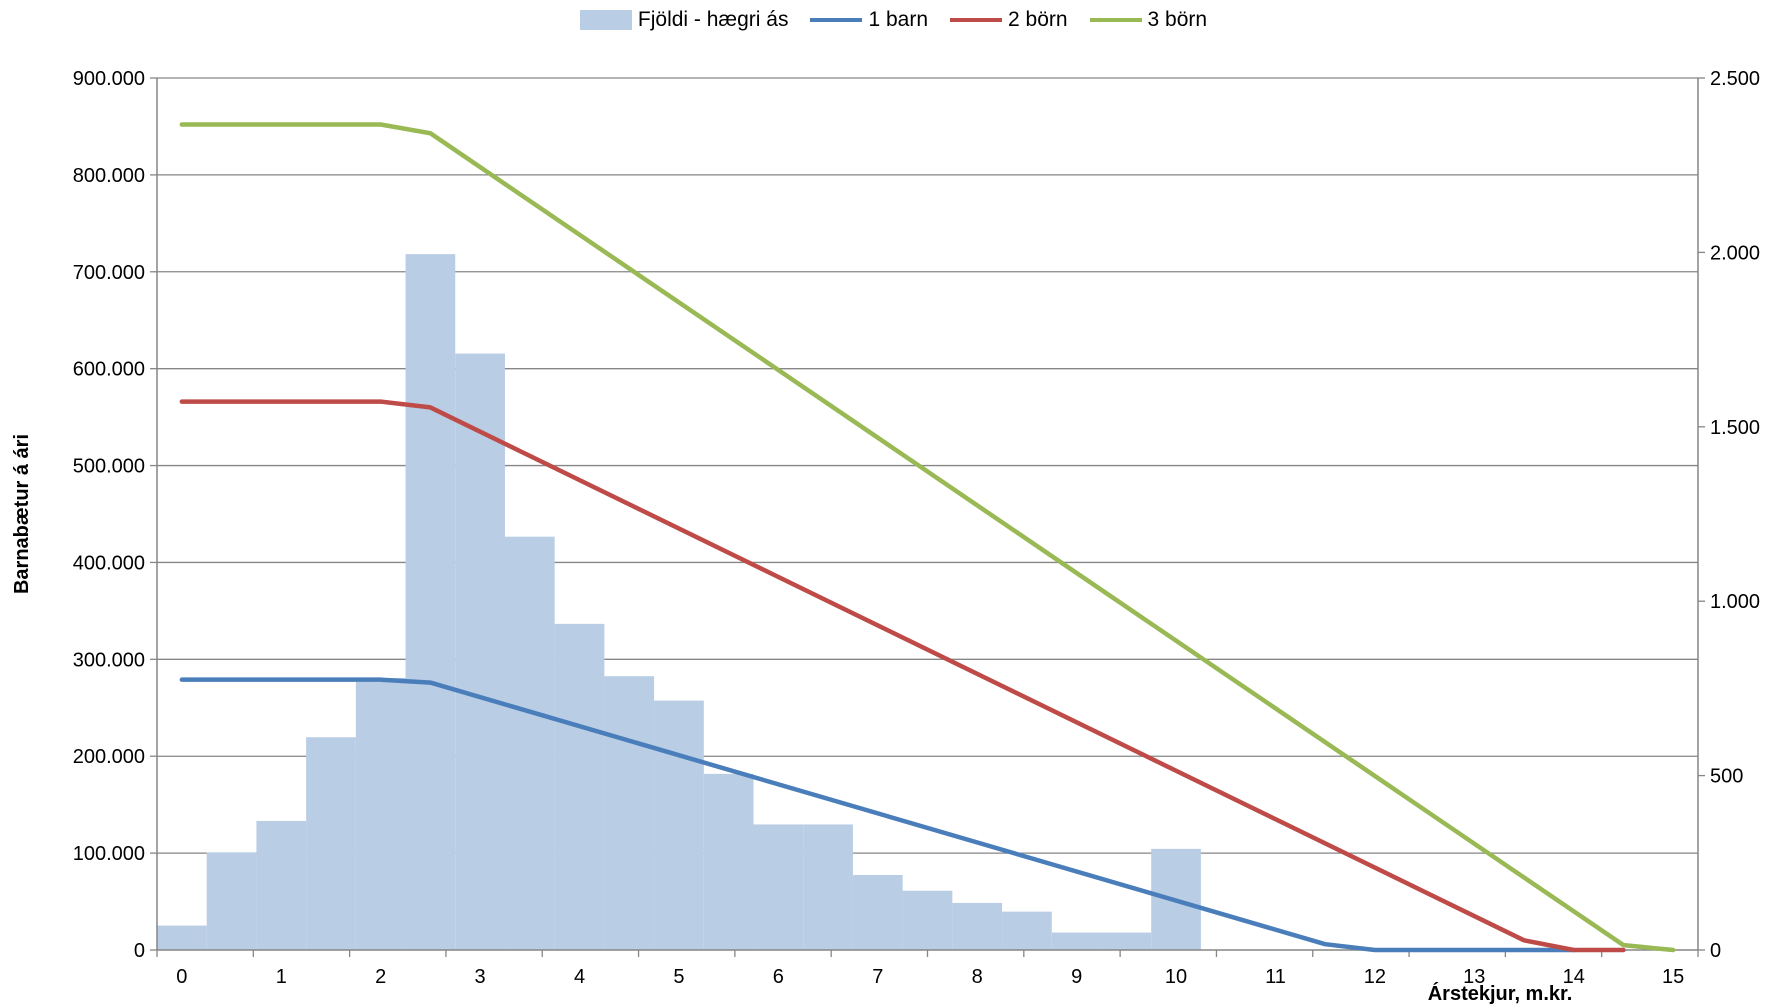 This screenshot has width=1787, height=1007. I want to click on x-tick-label: 6, so click(778, 977).